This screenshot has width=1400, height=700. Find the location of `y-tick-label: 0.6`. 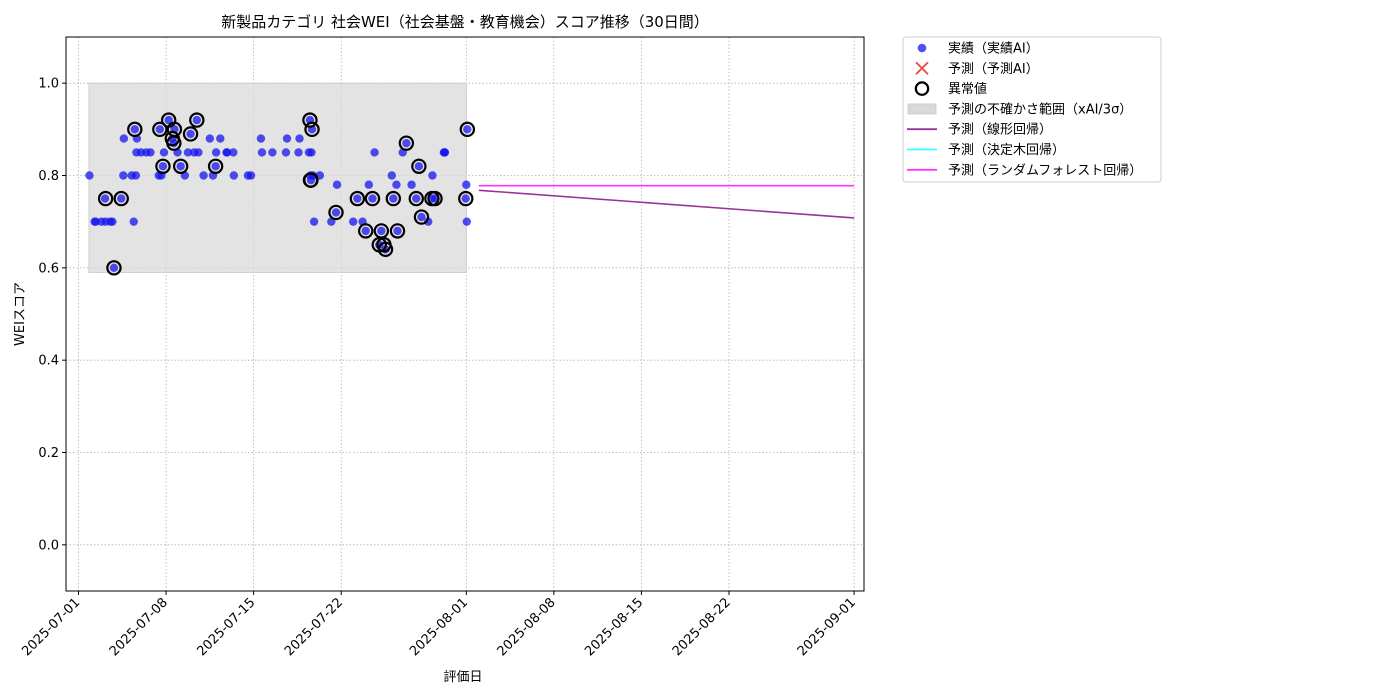

y-tick-label: 0.6 is located at coordinates (48, 268).